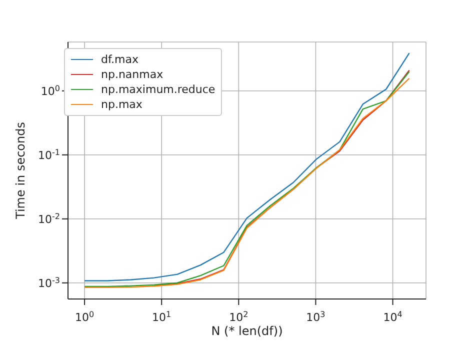 Image resolution: width=474 pixels, height=355 pixels. What do you see at coordinates (247, 331) in the screenshot?
I see `x-axis-title: N (* len(df))` at bounding box center [247, 331].